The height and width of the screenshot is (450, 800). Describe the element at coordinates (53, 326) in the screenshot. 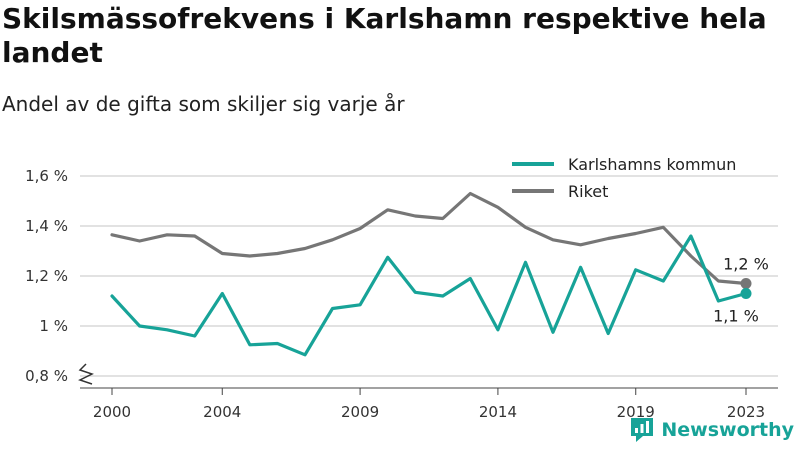

I see `y-tick-label: 1 %` at that location.